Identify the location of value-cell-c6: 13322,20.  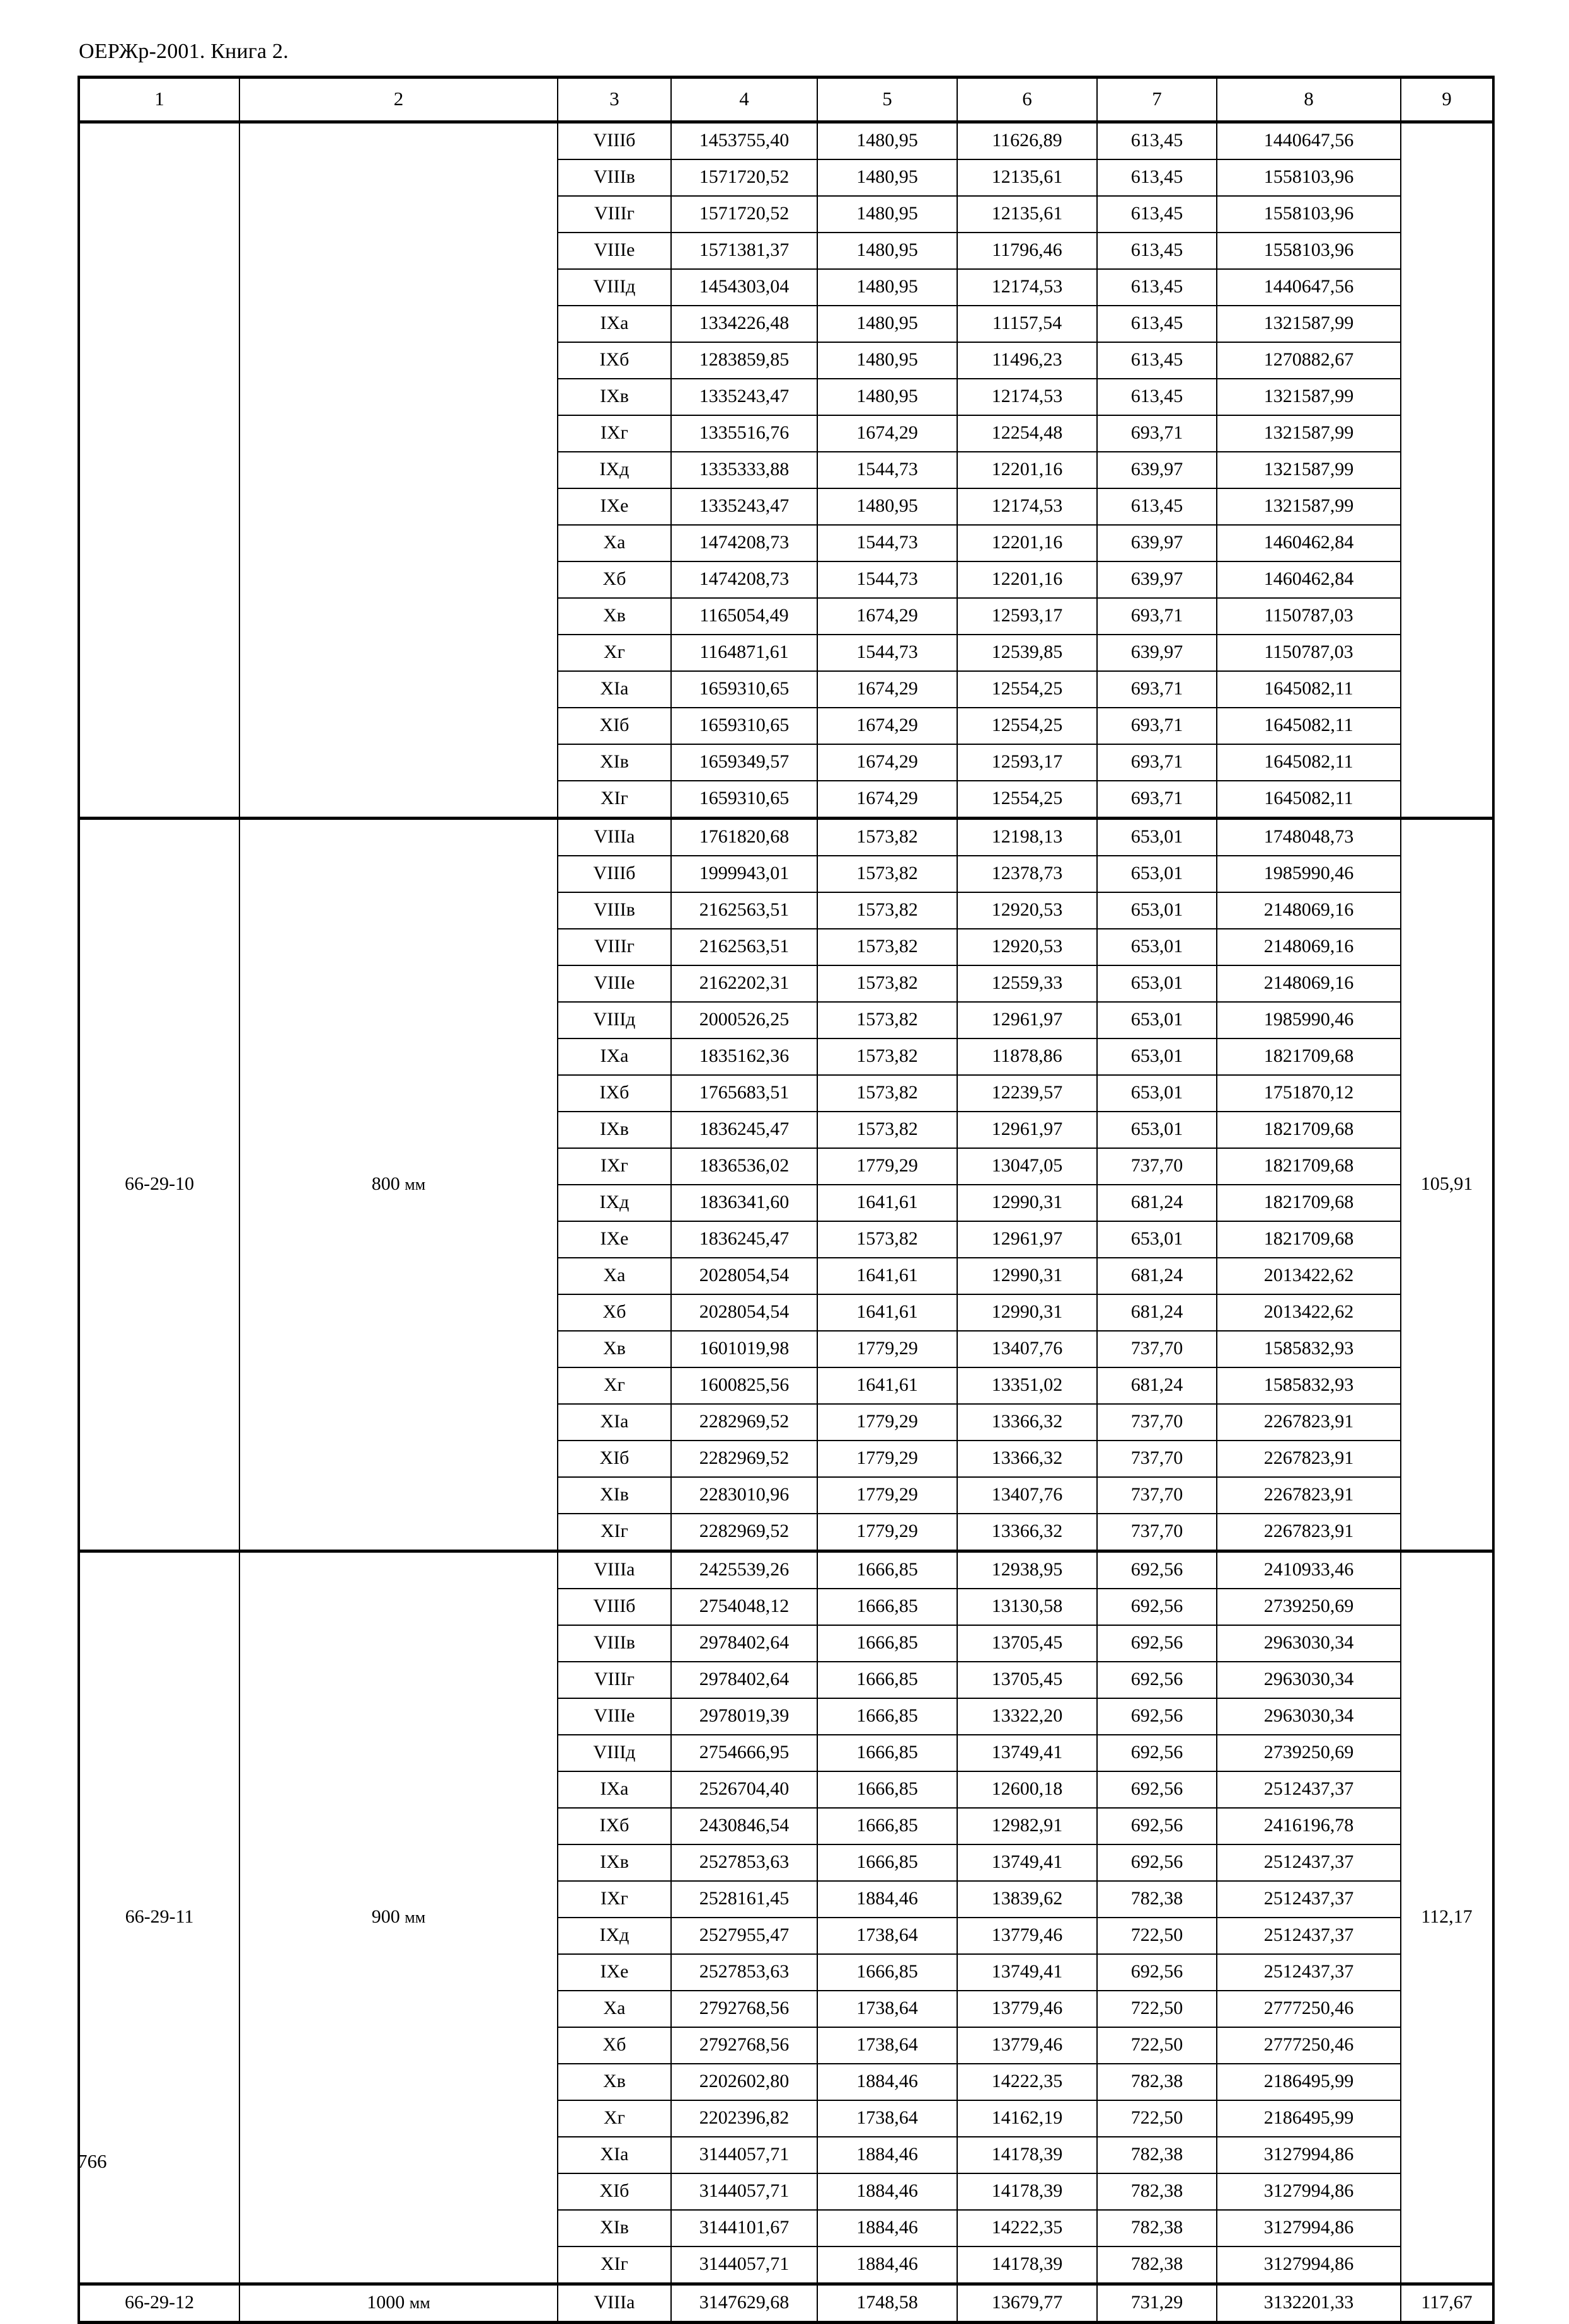
(1027, 1716).